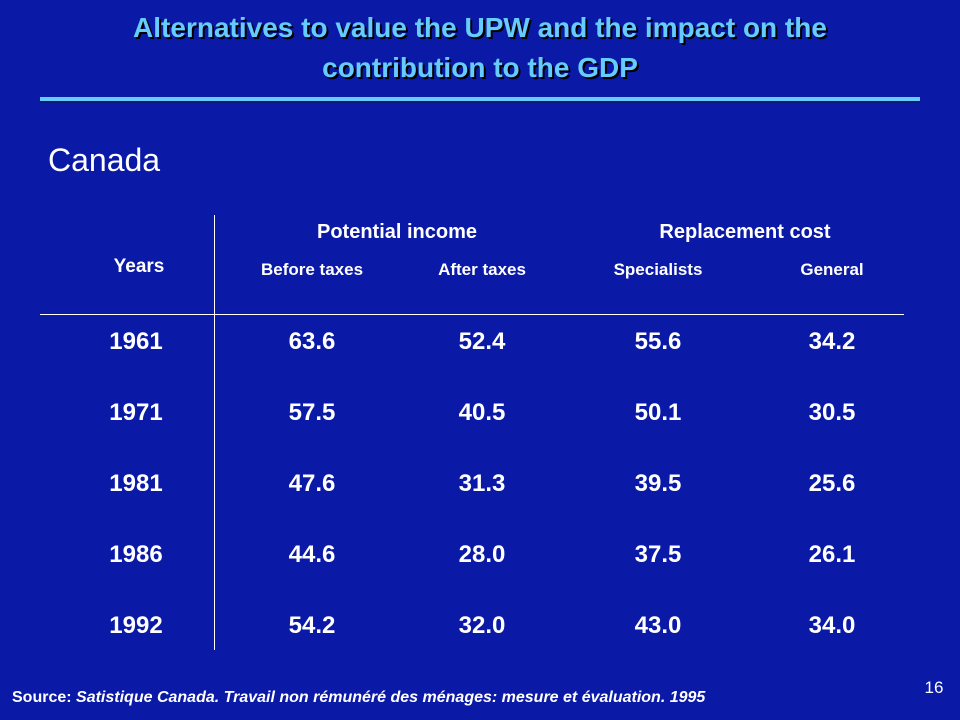 The image size is (960, 720). What do you see at coordinates (312, 341) in the screenshot?
I see `table-cell-before-taxes: 63.6` at bounding box center [312, 341].